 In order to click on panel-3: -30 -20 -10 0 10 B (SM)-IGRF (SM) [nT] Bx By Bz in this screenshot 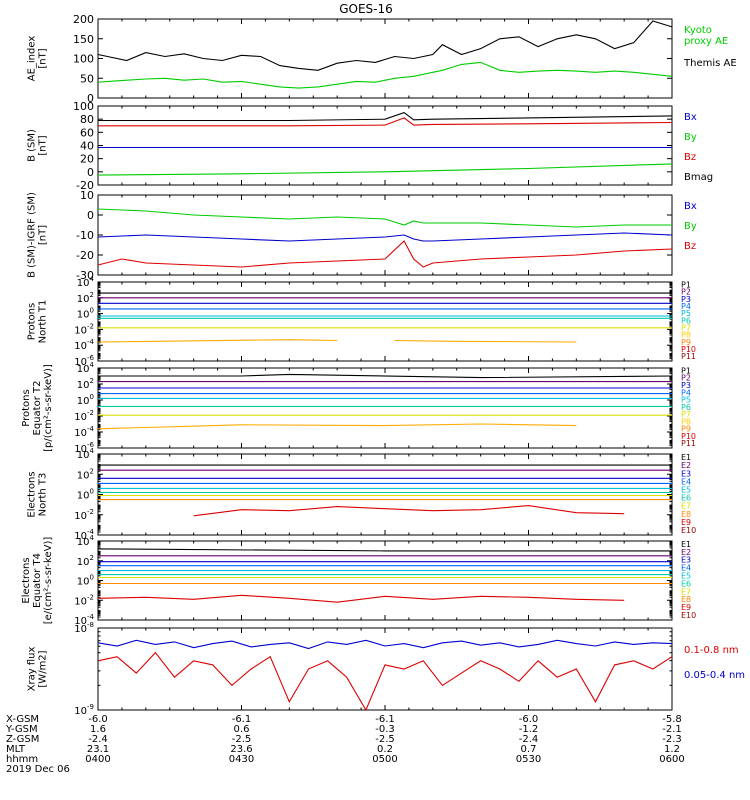, I will do `click(362, 235)`.